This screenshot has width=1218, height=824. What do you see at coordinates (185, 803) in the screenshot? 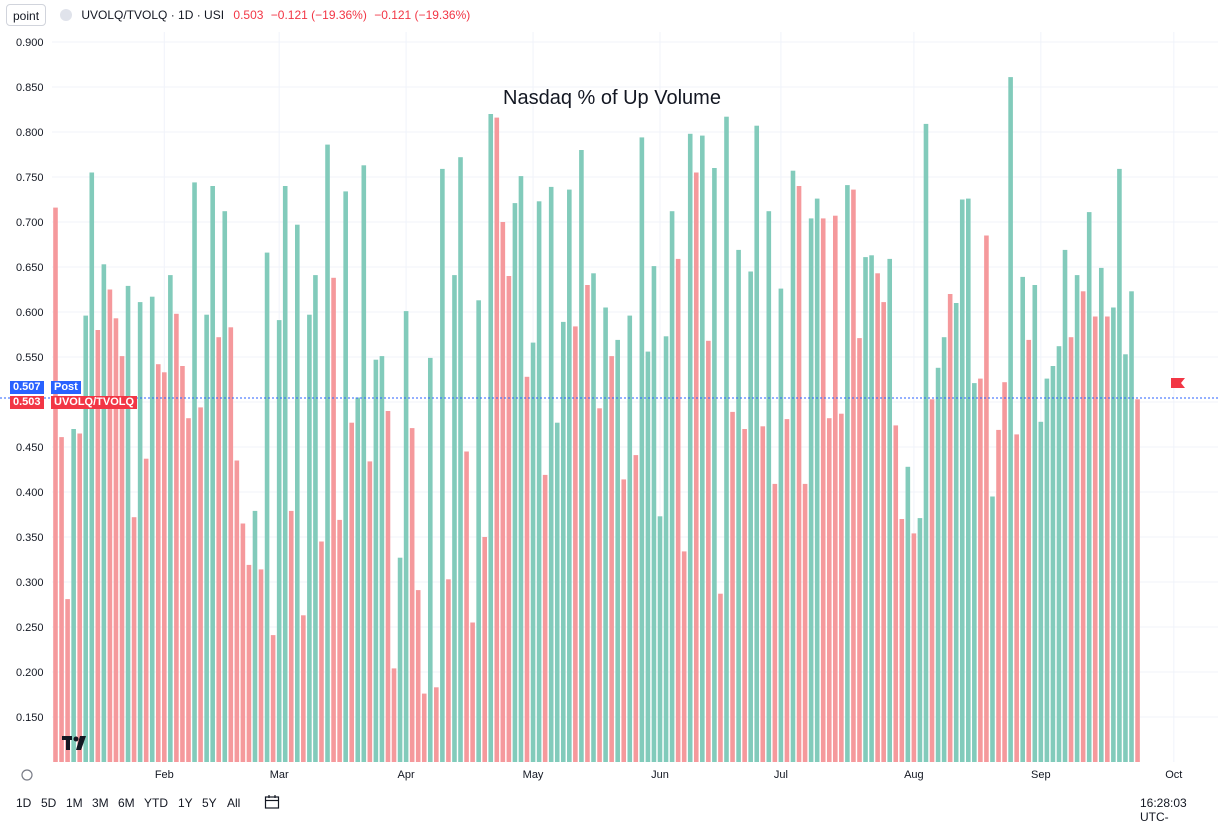
I see `timeframe-1y: 1Y` at bounding box center [185, 803].